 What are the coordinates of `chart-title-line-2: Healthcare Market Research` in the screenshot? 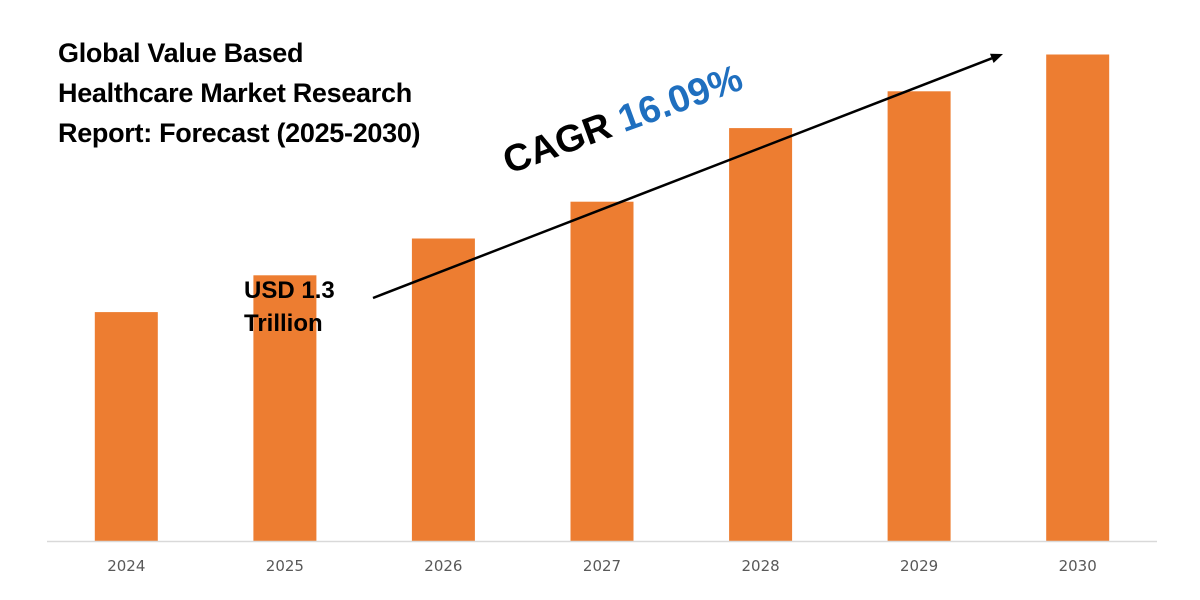 It's located at (235, 93).